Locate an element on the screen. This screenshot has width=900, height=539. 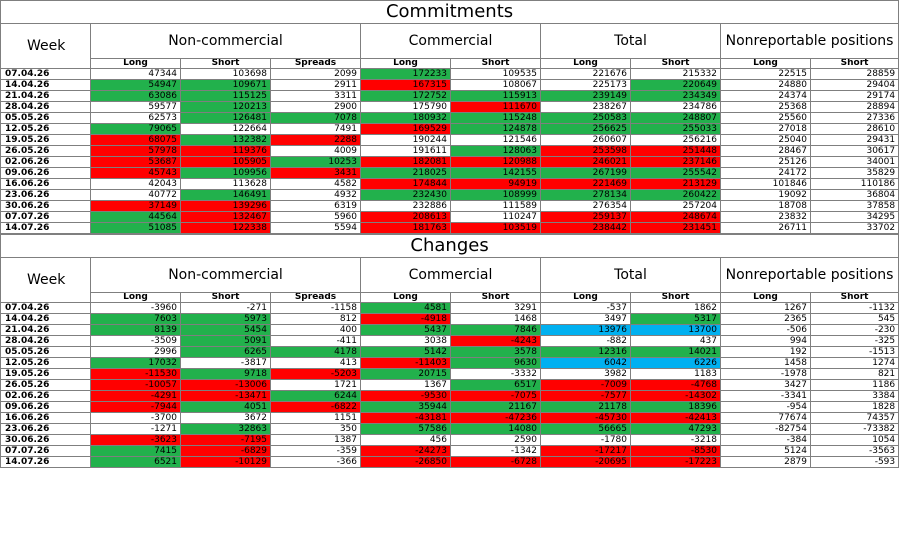
title-row: Changes is located at coordinates (450, 246).